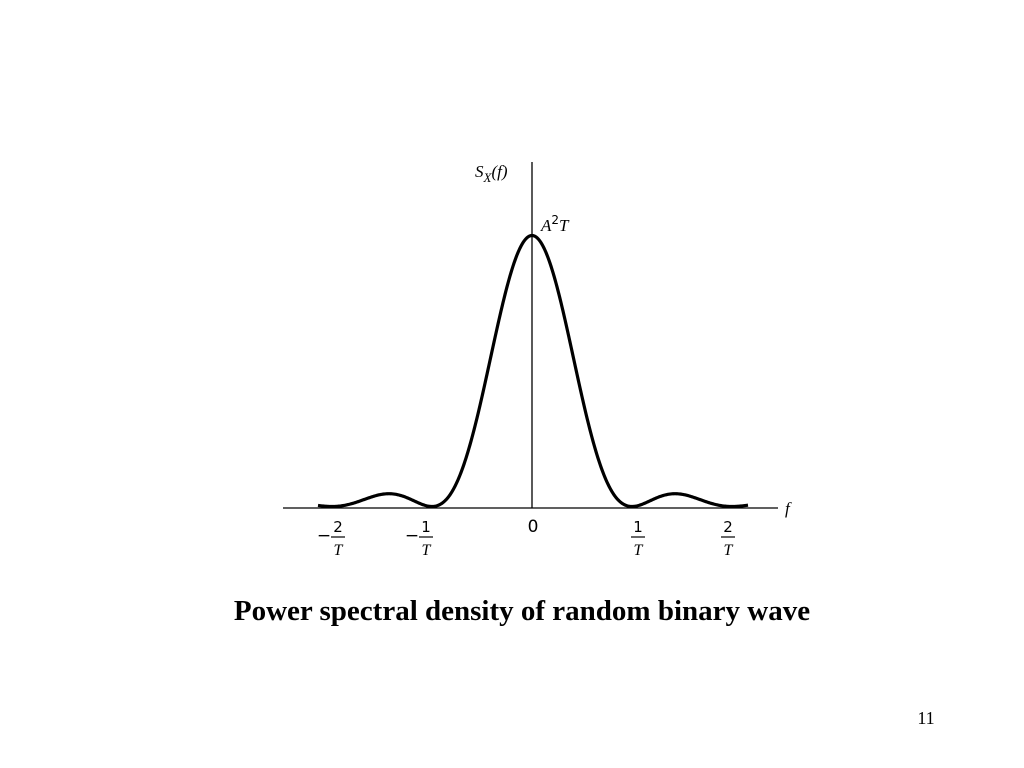  I want to click on tick-label: −2 T, so click(331, 538).